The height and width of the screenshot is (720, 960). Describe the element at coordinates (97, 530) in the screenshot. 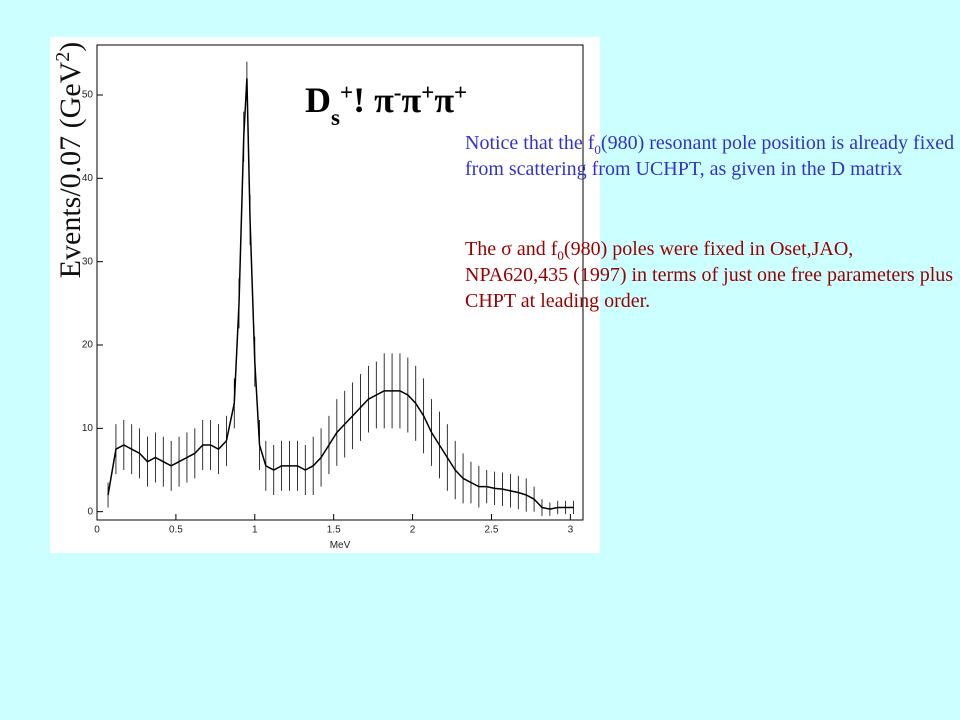

I see `x-tick-label: 0` at that location.